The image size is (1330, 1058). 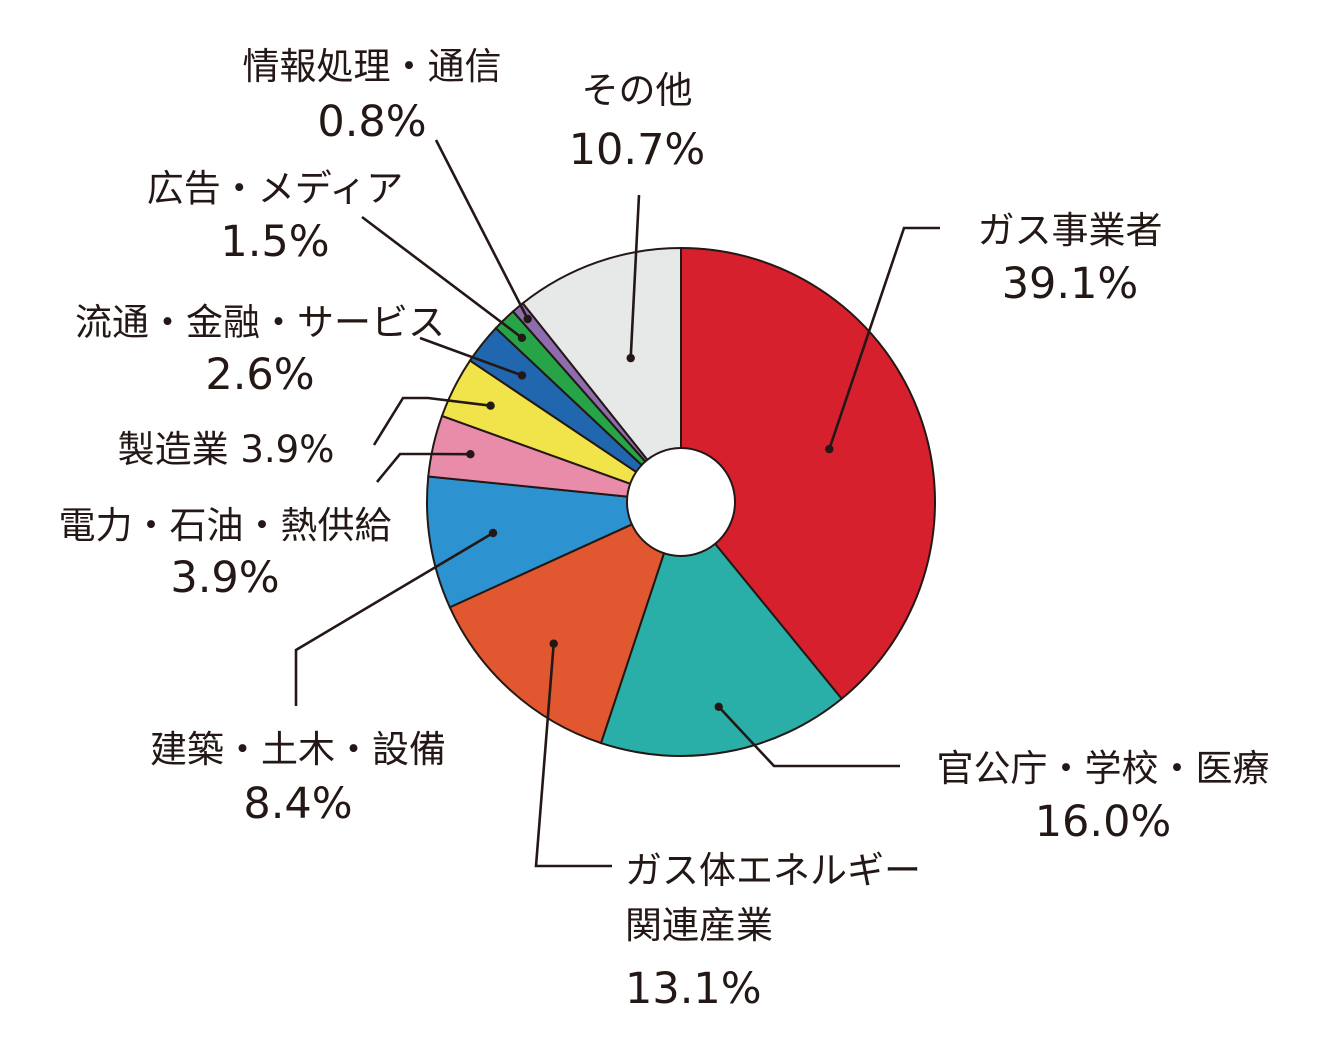 What do you see at coordinates (637, 90) in the screenshot?
I see `slice-name-label-9: その他` at bounding box center [637, 90].